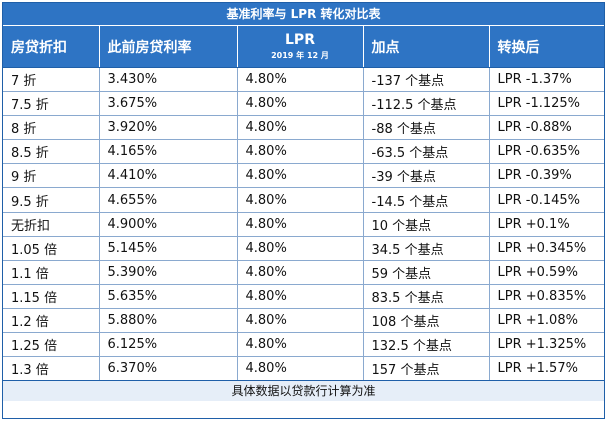 The height and width of the screenshot is (421, 607). I want to click on cell-converted: LPR -0.145%, so click(546, 200).